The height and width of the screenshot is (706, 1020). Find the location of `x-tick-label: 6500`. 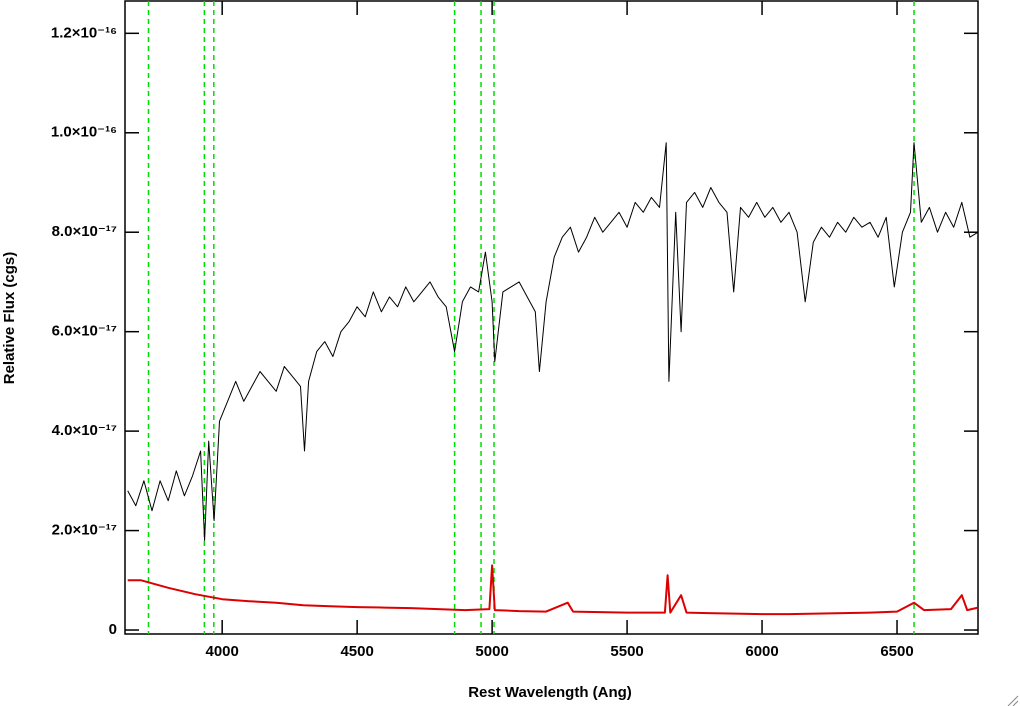

x-tick-label: 6500 is located at coordinates (896, 651).